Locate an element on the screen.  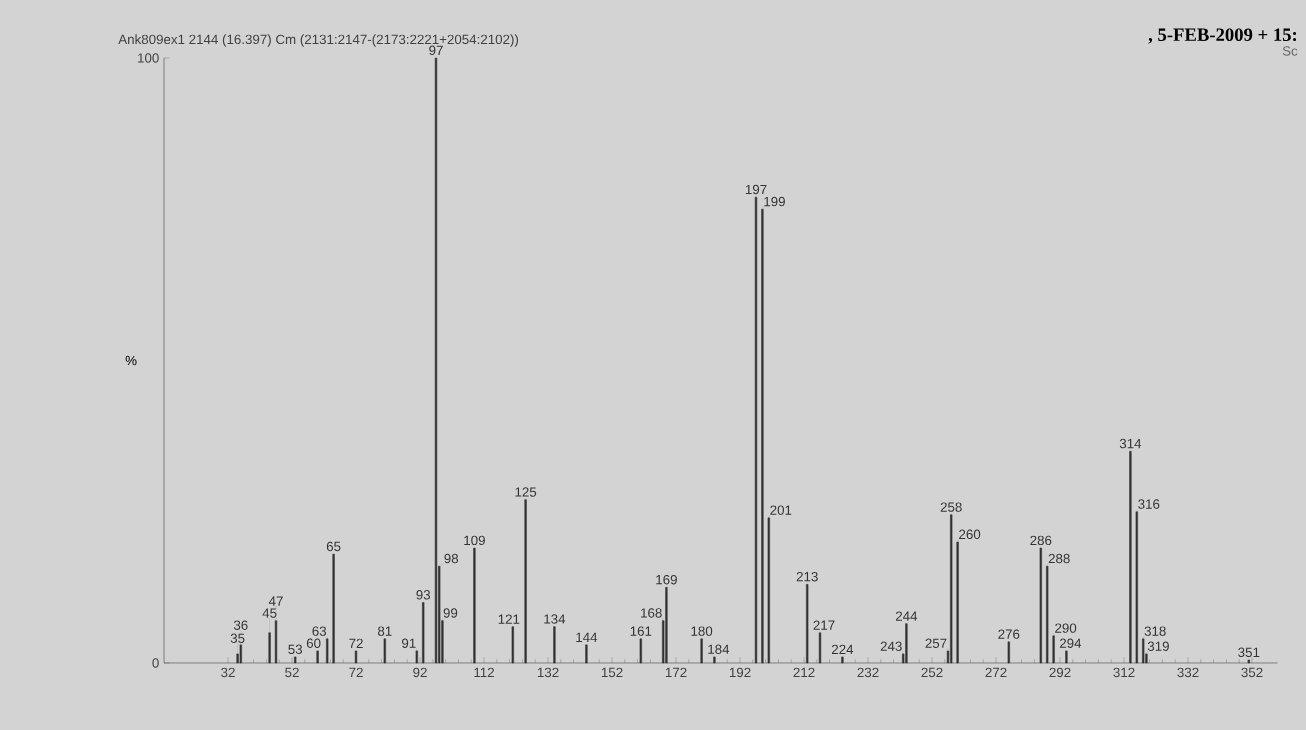
annotation: 180 is located at coordinates (702, 631).